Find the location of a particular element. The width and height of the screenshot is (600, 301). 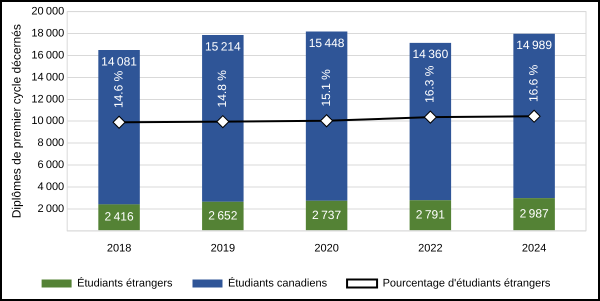

y-tick-label: 14 000 is located at coordinates (47, 77).